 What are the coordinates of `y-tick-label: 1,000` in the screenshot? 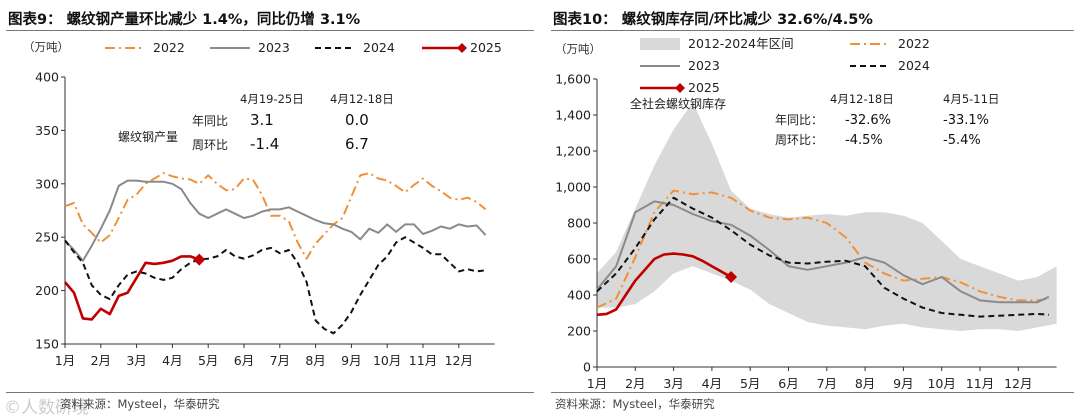 It's located at (573, 187).